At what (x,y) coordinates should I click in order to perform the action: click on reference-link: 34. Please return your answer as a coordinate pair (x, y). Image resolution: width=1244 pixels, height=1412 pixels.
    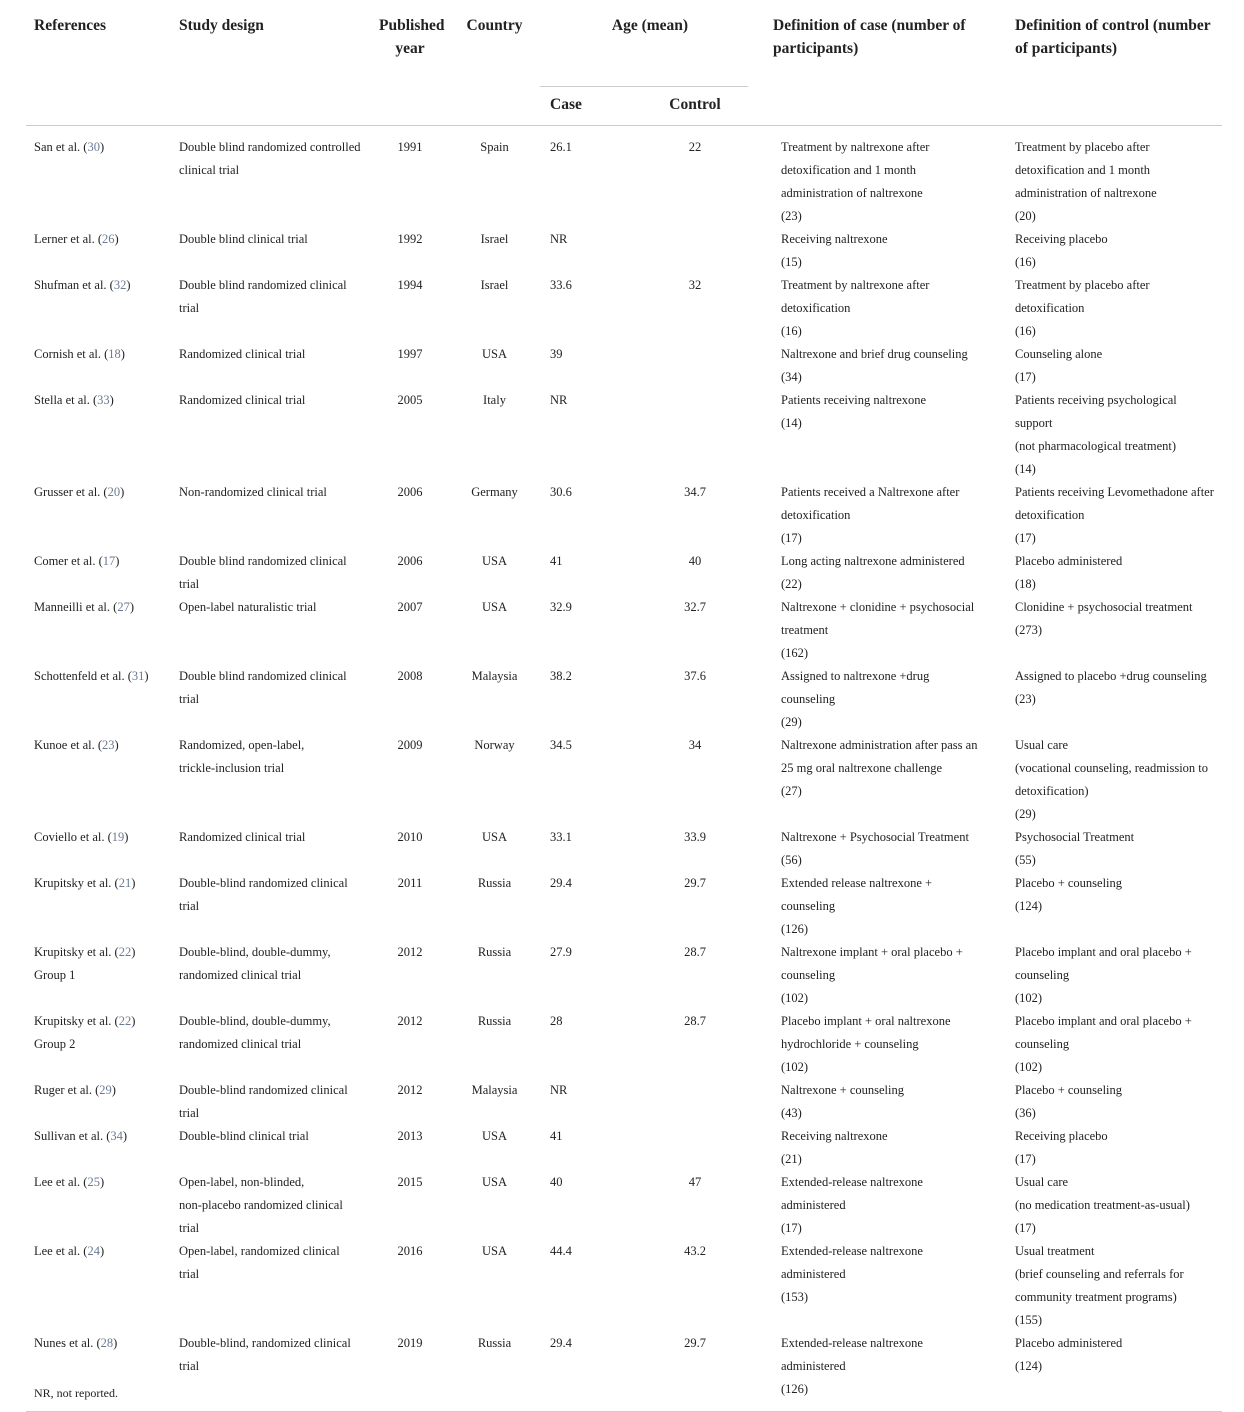
    Looking at the image, I should click on (116, 1136).